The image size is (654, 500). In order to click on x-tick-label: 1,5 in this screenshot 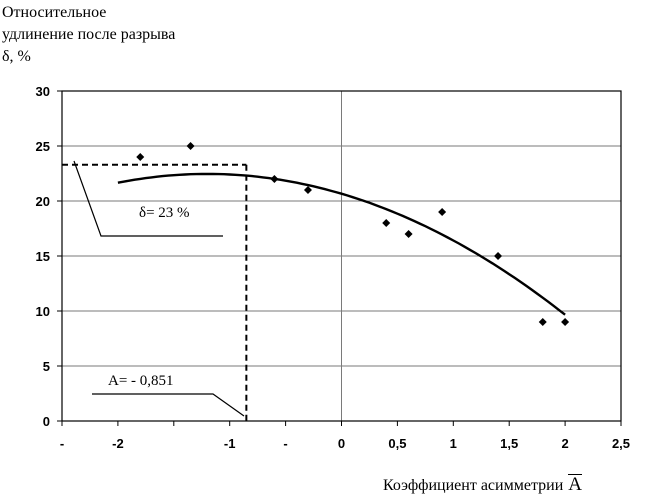, I will do `click(509, 443)`.